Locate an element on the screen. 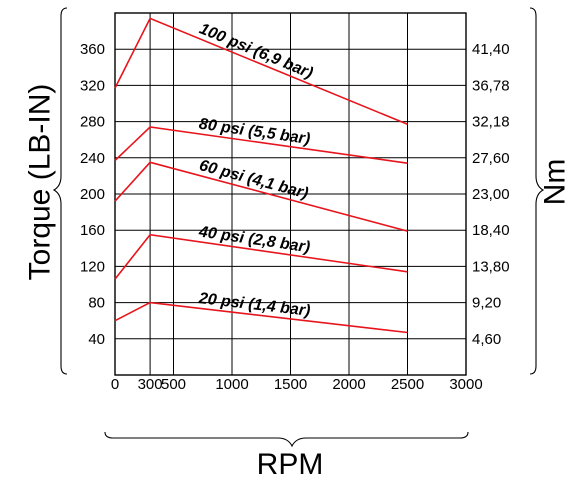  y-tick-label: 280 is located at coordinates (92, 122).